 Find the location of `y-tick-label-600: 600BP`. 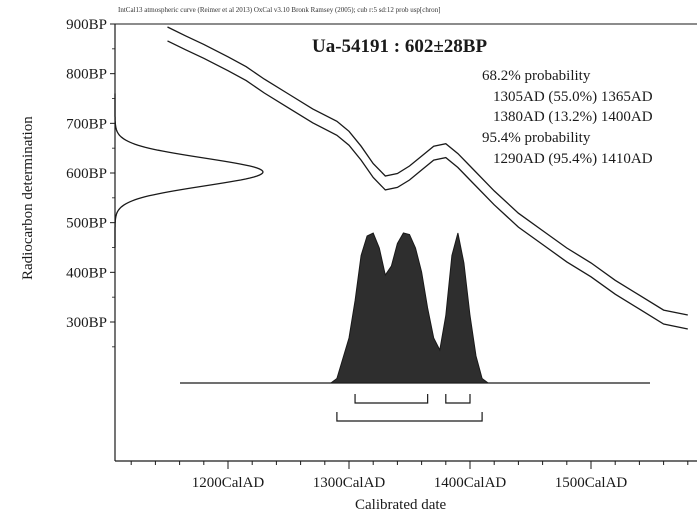

y-tick-label-600: 600BP is located at coordinates (86, 174).